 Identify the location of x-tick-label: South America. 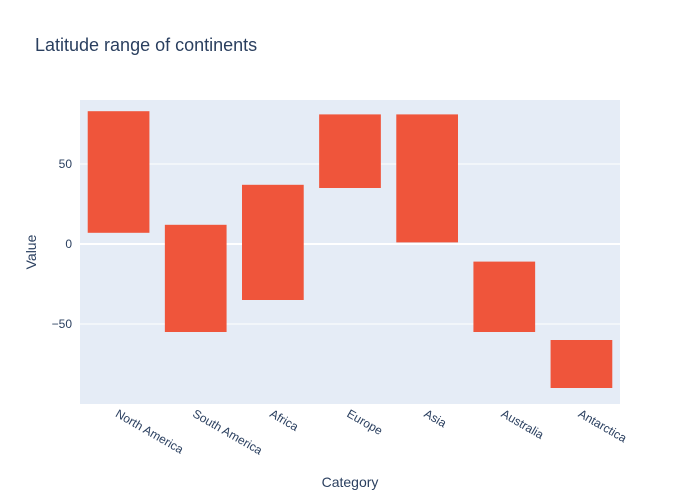
(227, 431).